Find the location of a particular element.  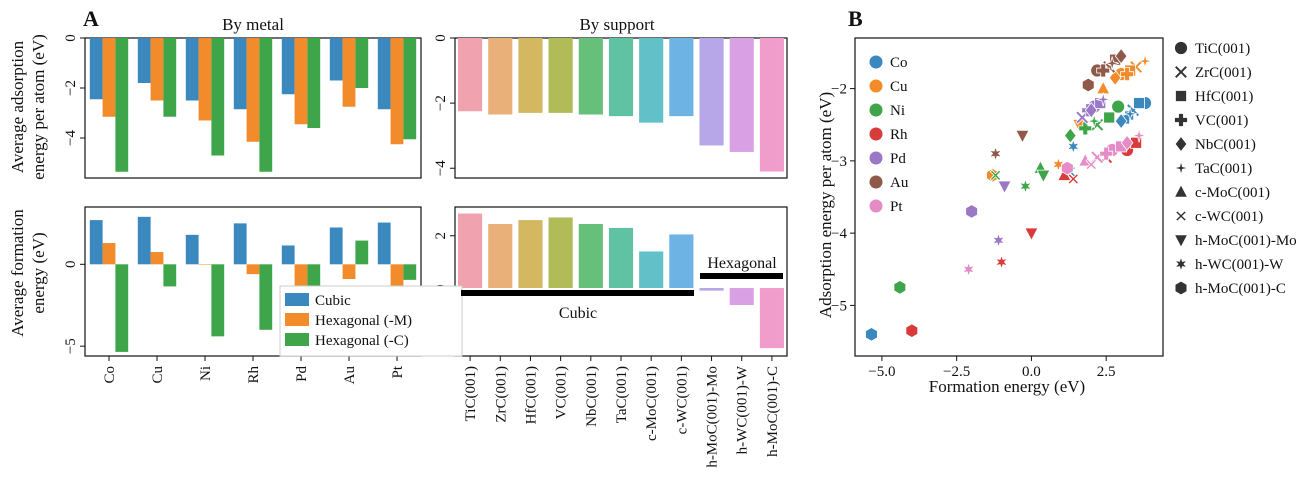

legend-label-hex-c: Hexagonal (-C) is located at coordinates (362, 341).